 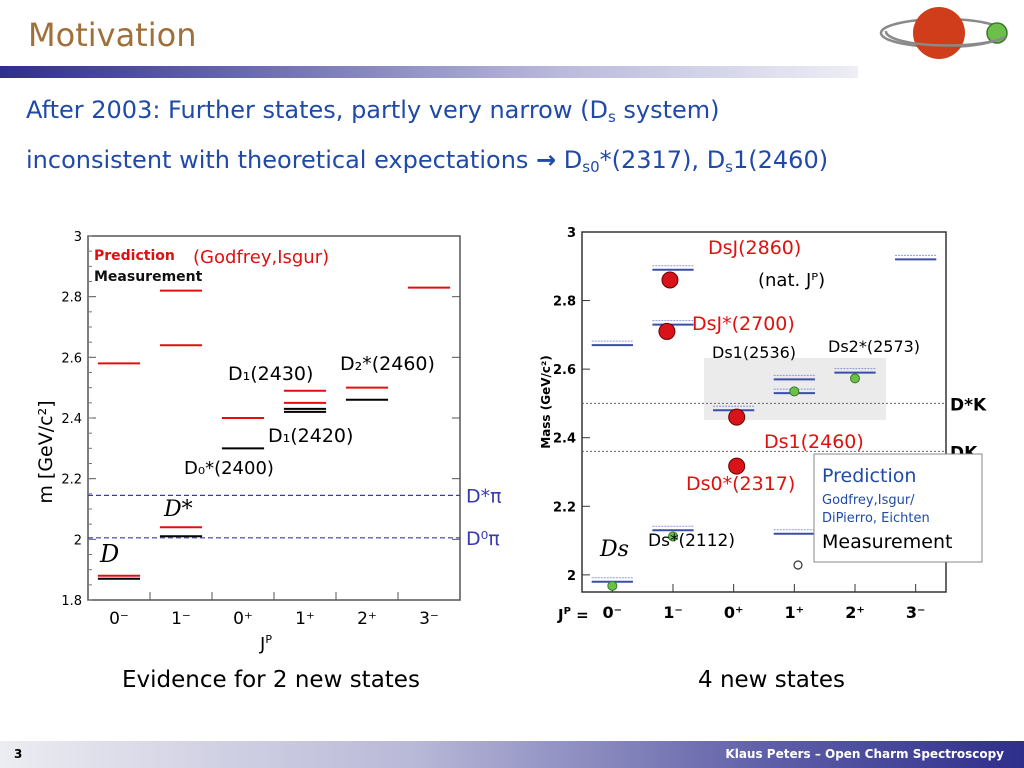 I want to click on right-ytick-label-0: 2, so click(x=571, y=576).